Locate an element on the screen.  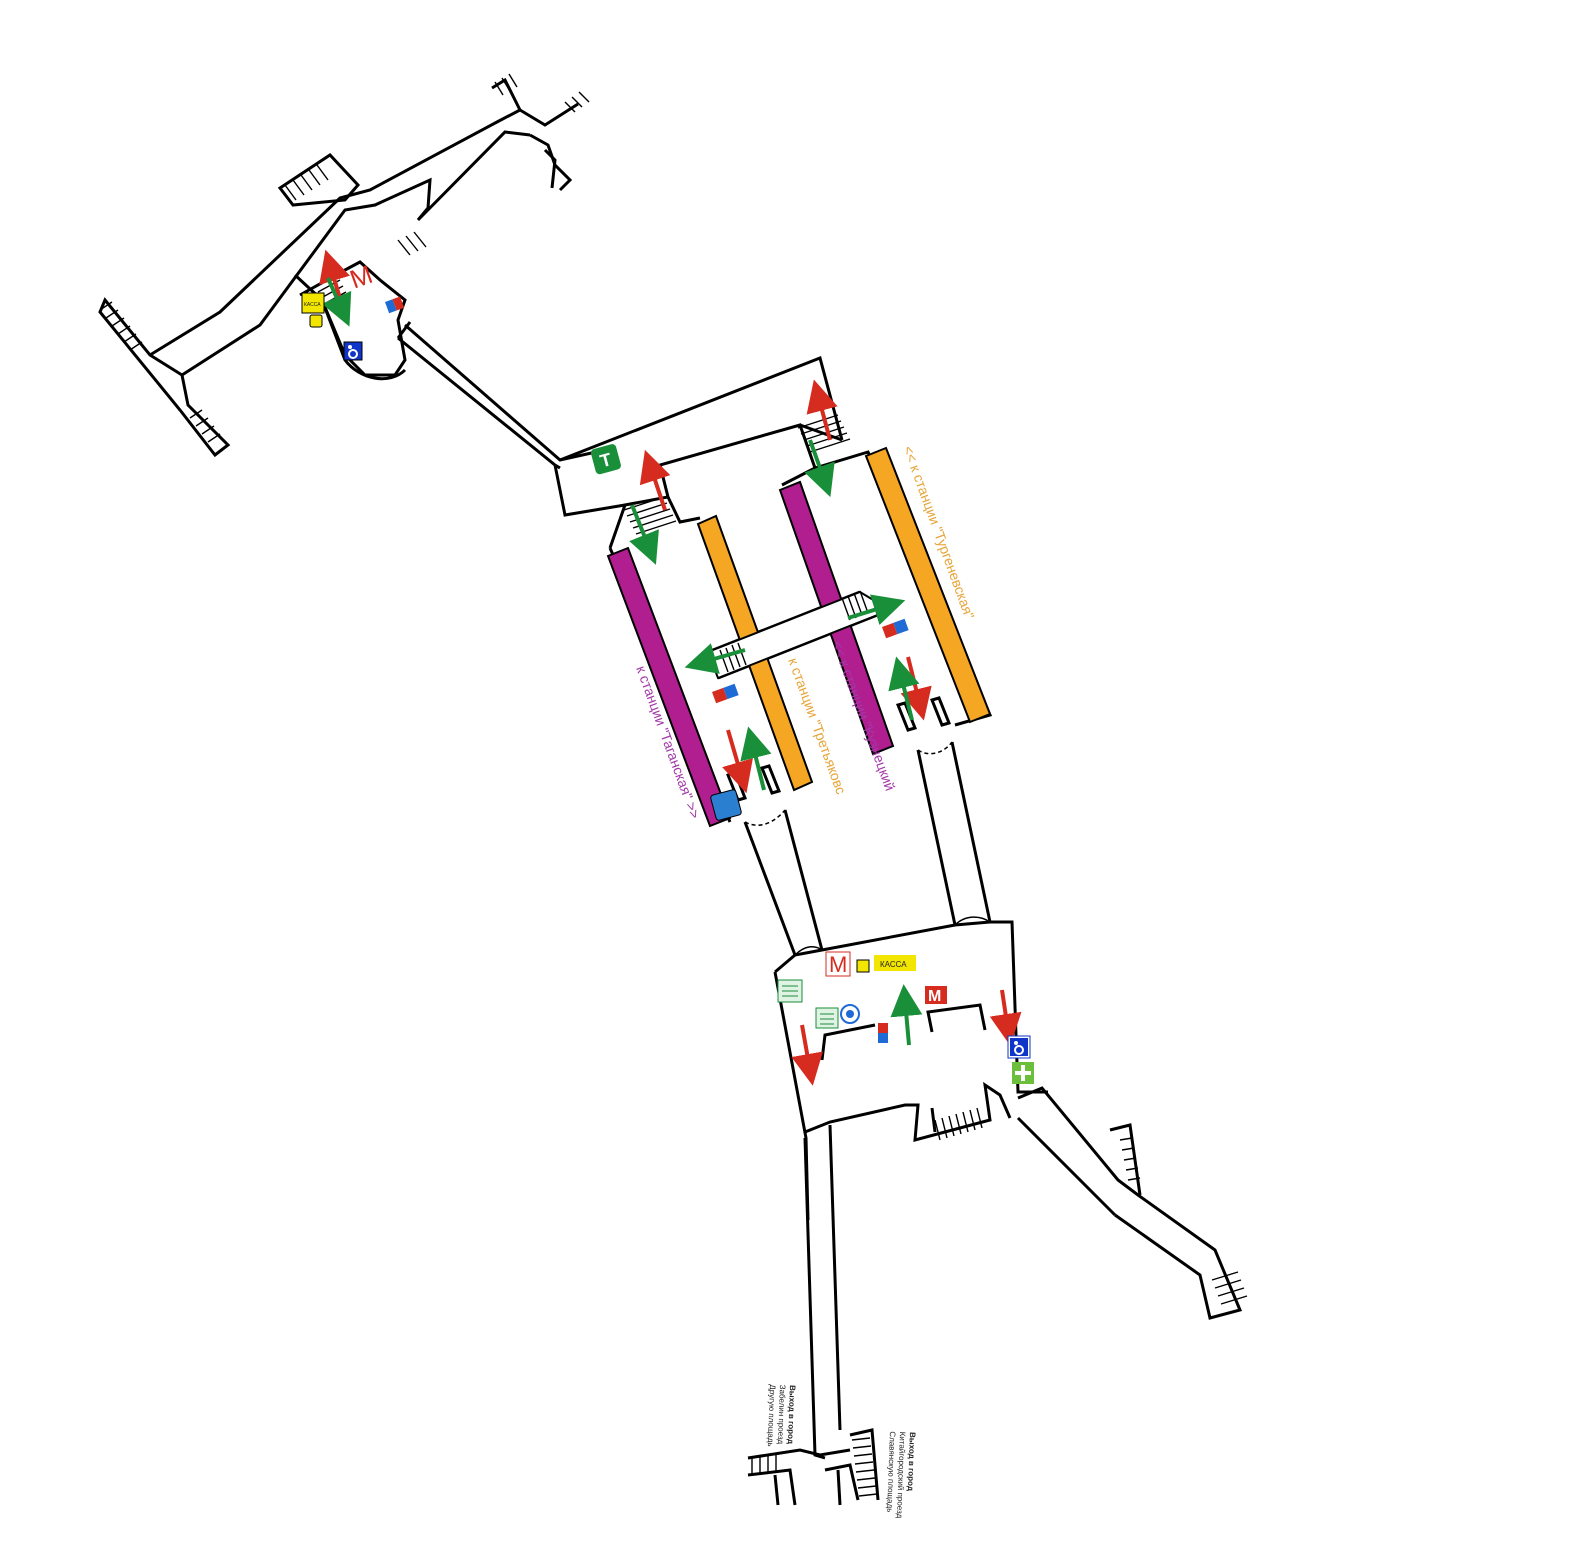
kassa-label: КАССА is located at coordinates (893, 964).